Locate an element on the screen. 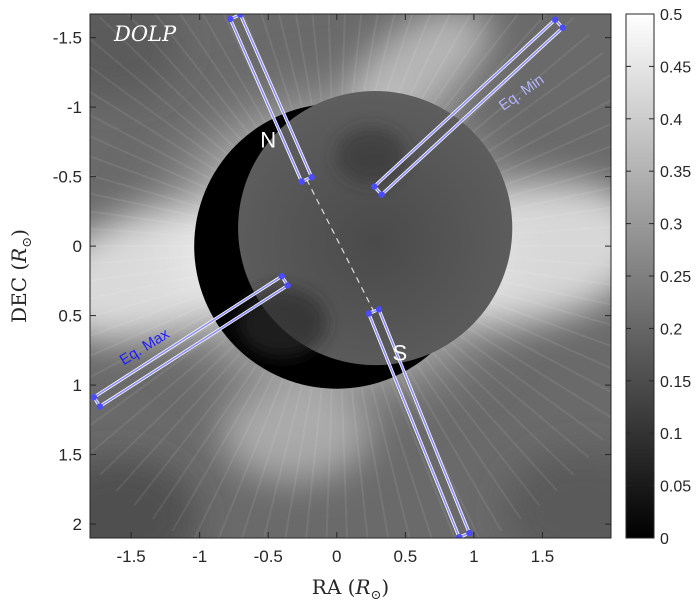 Image resolution: width=697 pixels, height=603 pixels. x-axis-label-name: RA is located at coordinates (327, 587).